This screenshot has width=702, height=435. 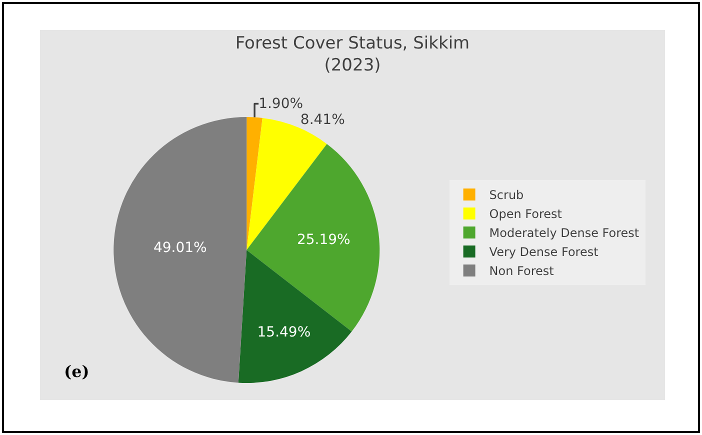 What do you see at coordinates (281, 104) in the screenshot?
I see `data-label: 1.90%` at bounding box center [281, 104].